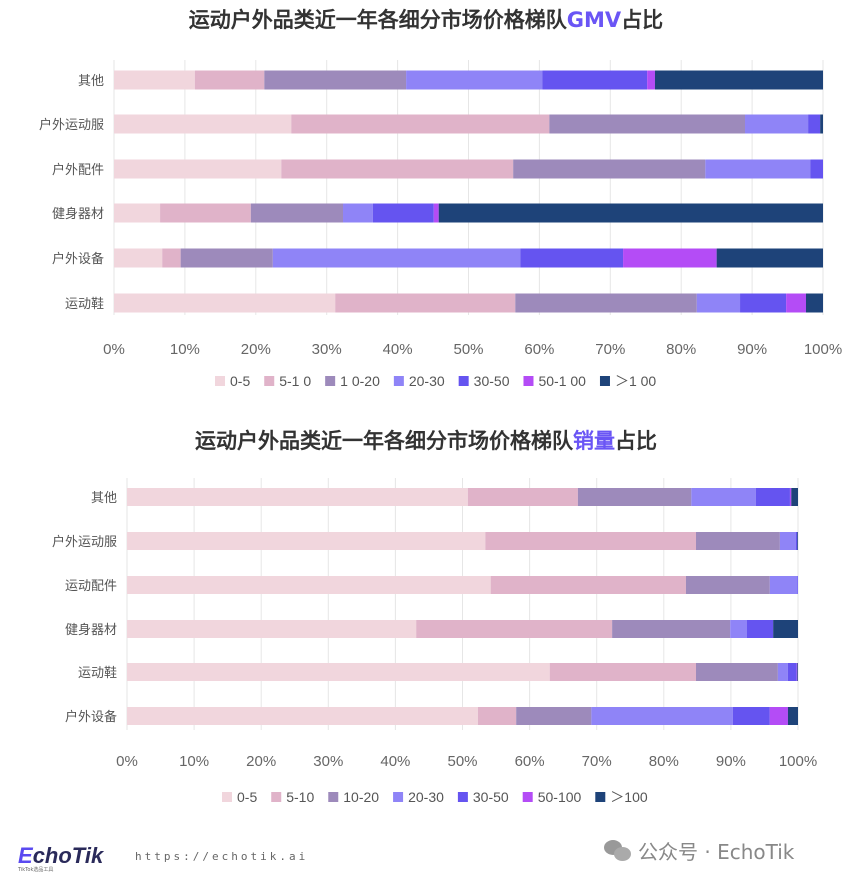 Image resolution: width=852 pixels, height=880 pixels. What do you see at coordinates (247, 797) in the screenshot?
I see `legend-label: 0-5` at bounding box center [247, 797].